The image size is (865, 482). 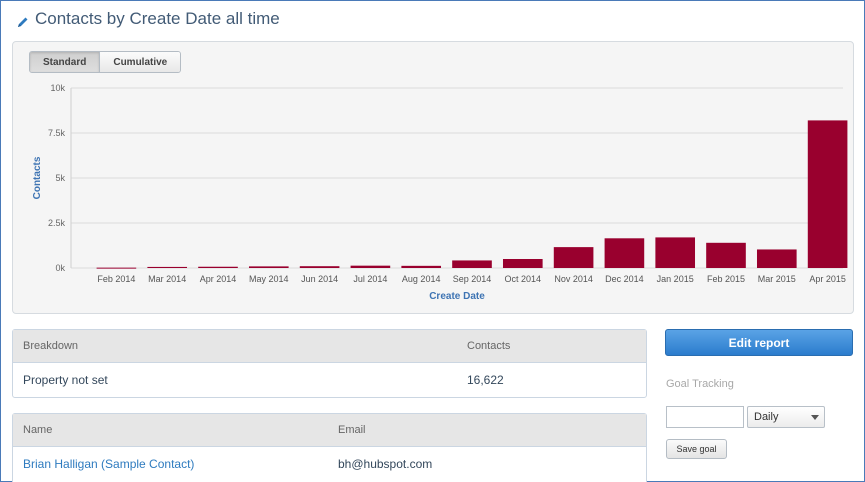 What do you see at coordinates (329, 430) in the screenshot?
I see `contacts-table-header: Name Email` at bounding box center [329, 430].